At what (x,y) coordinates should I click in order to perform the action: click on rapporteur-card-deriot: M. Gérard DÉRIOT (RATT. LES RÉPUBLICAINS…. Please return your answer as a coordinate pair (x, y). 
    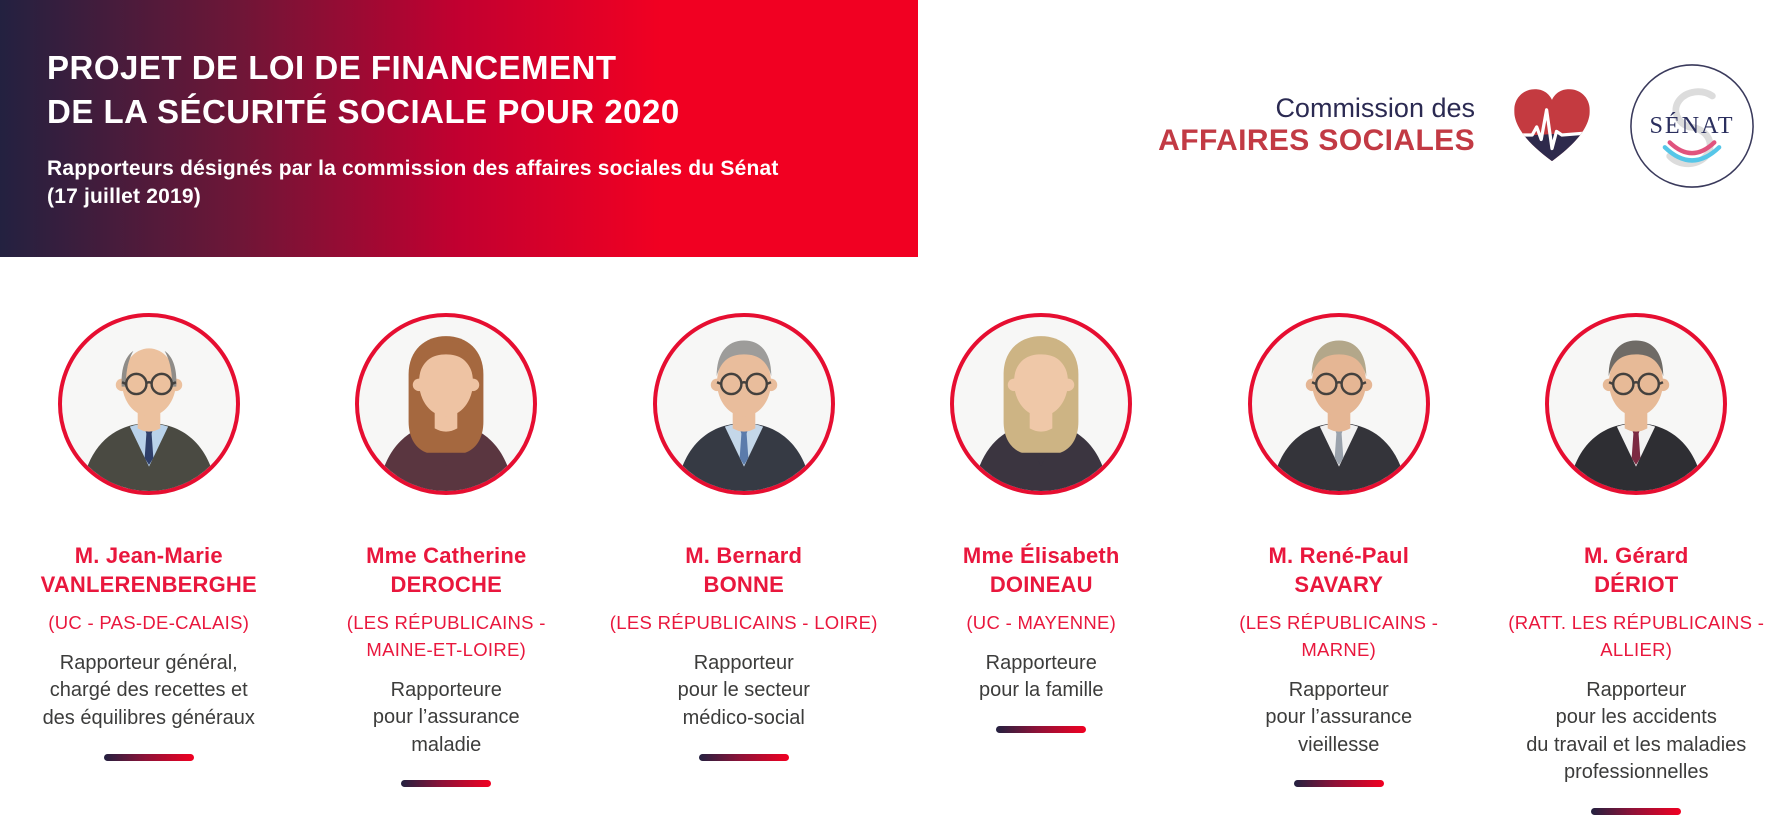
    Looking at the image, I should click on (1636, 564).